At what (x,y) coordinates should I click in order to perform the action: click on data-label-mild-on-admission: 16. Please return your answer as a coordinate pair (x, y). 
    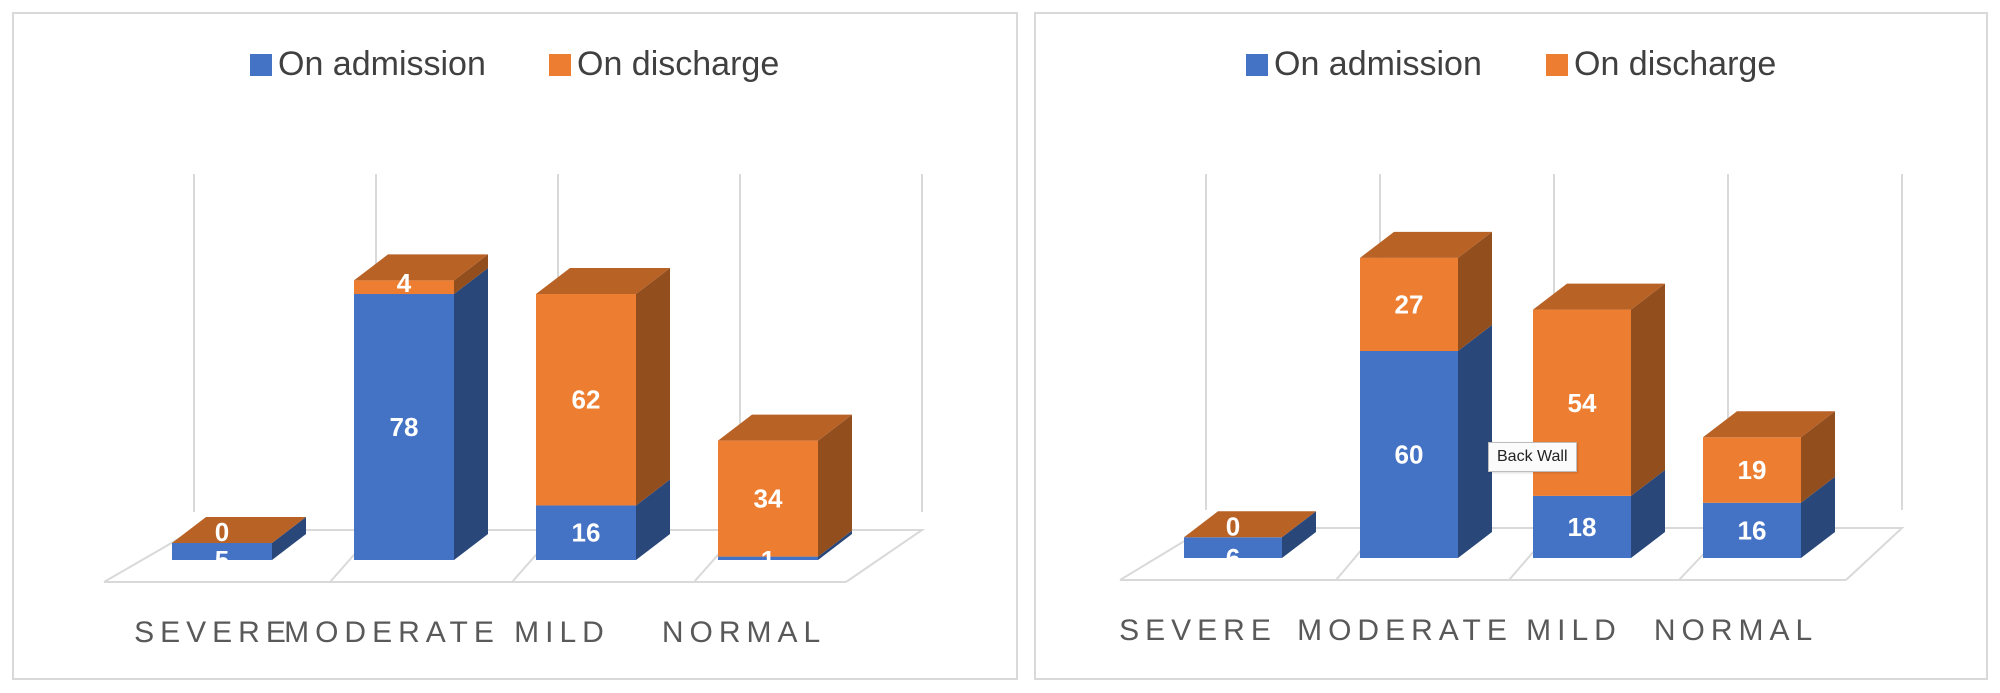
    Looking at the image, I should click on (586, 533).